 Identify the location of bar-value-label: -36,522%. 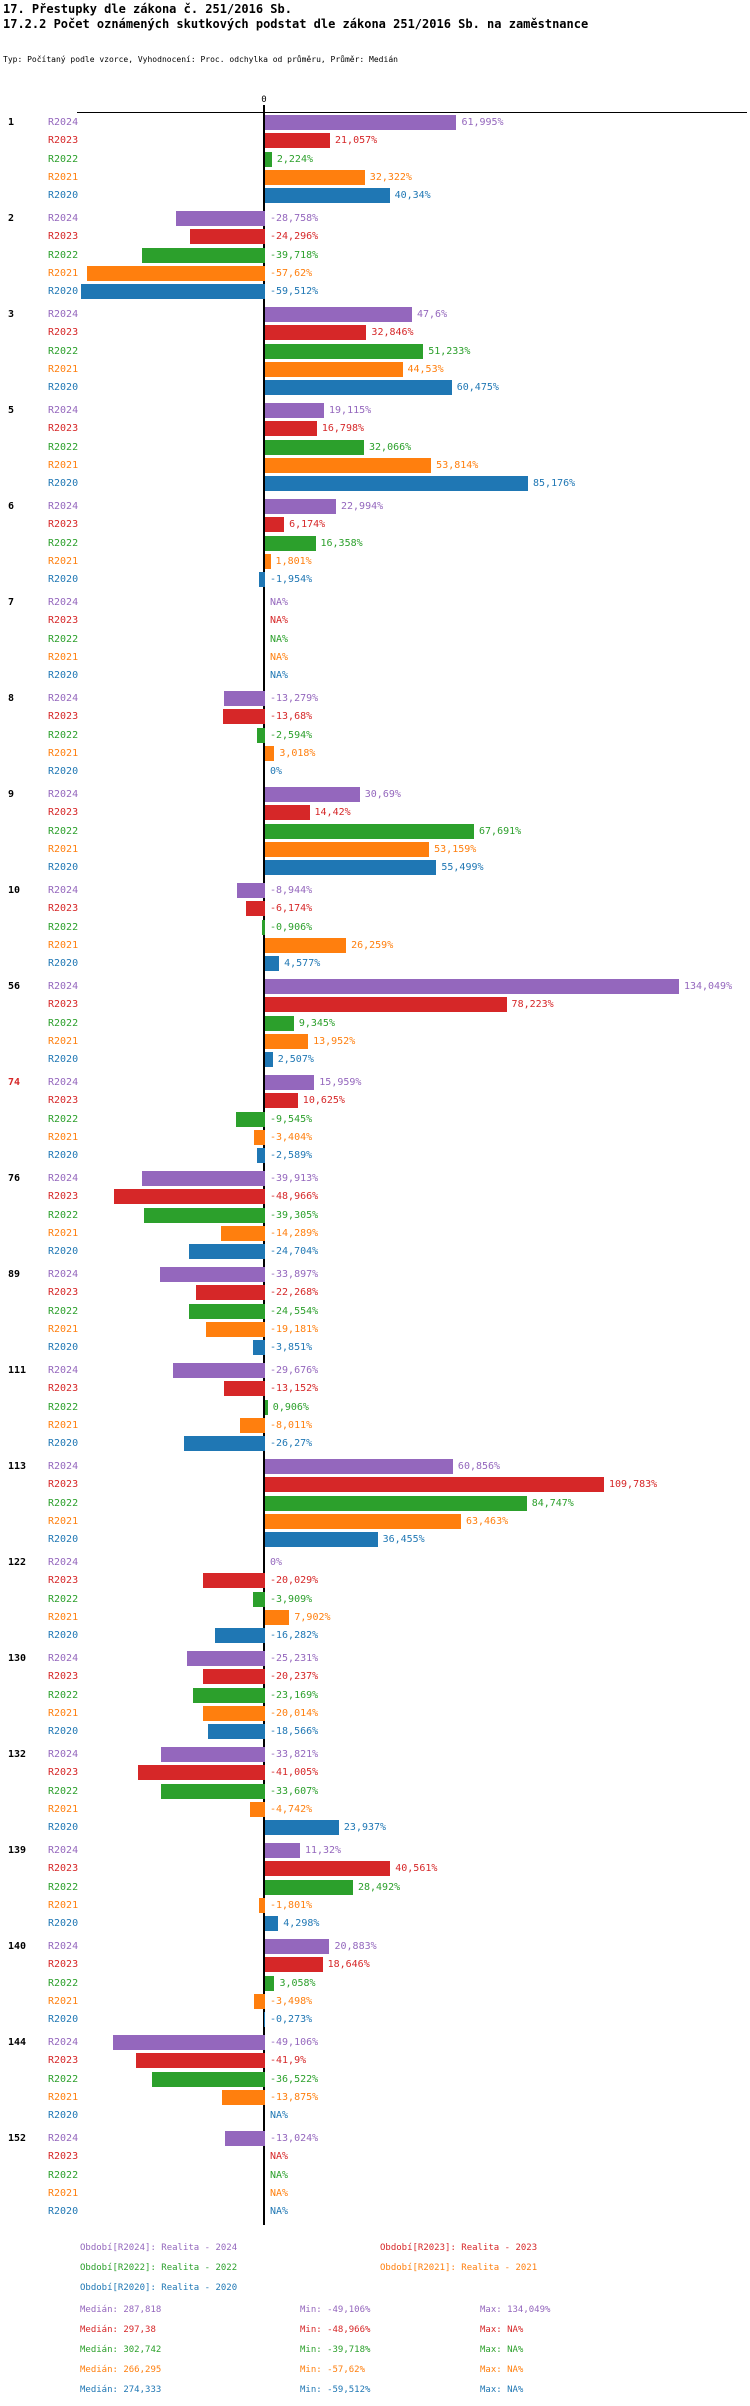
(294, 2079).